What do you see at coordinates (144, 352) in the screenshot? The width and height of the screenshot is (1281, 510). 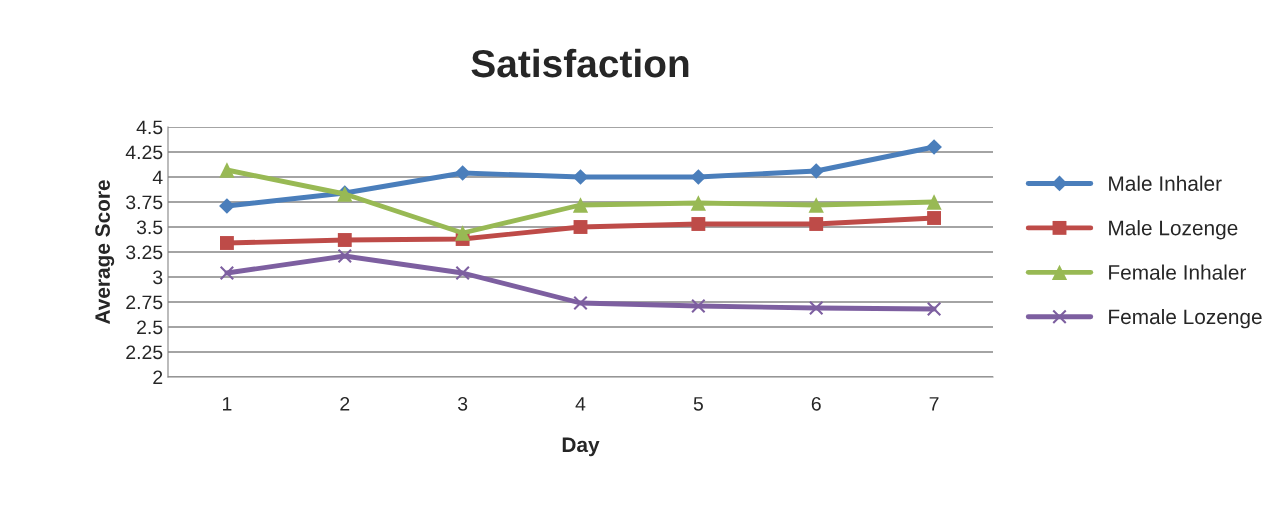 I see `y-tick-label: 2.25` at bounding box center [144, 352].